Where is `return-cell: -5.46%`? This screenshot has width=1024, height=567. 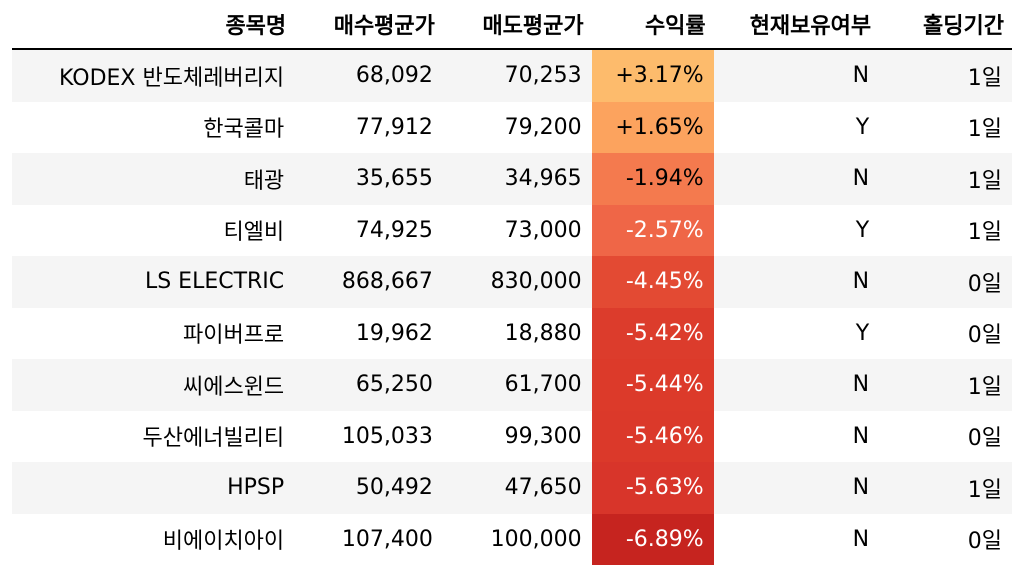
return-cell: -5.46% is located at coordinates (652, 436).